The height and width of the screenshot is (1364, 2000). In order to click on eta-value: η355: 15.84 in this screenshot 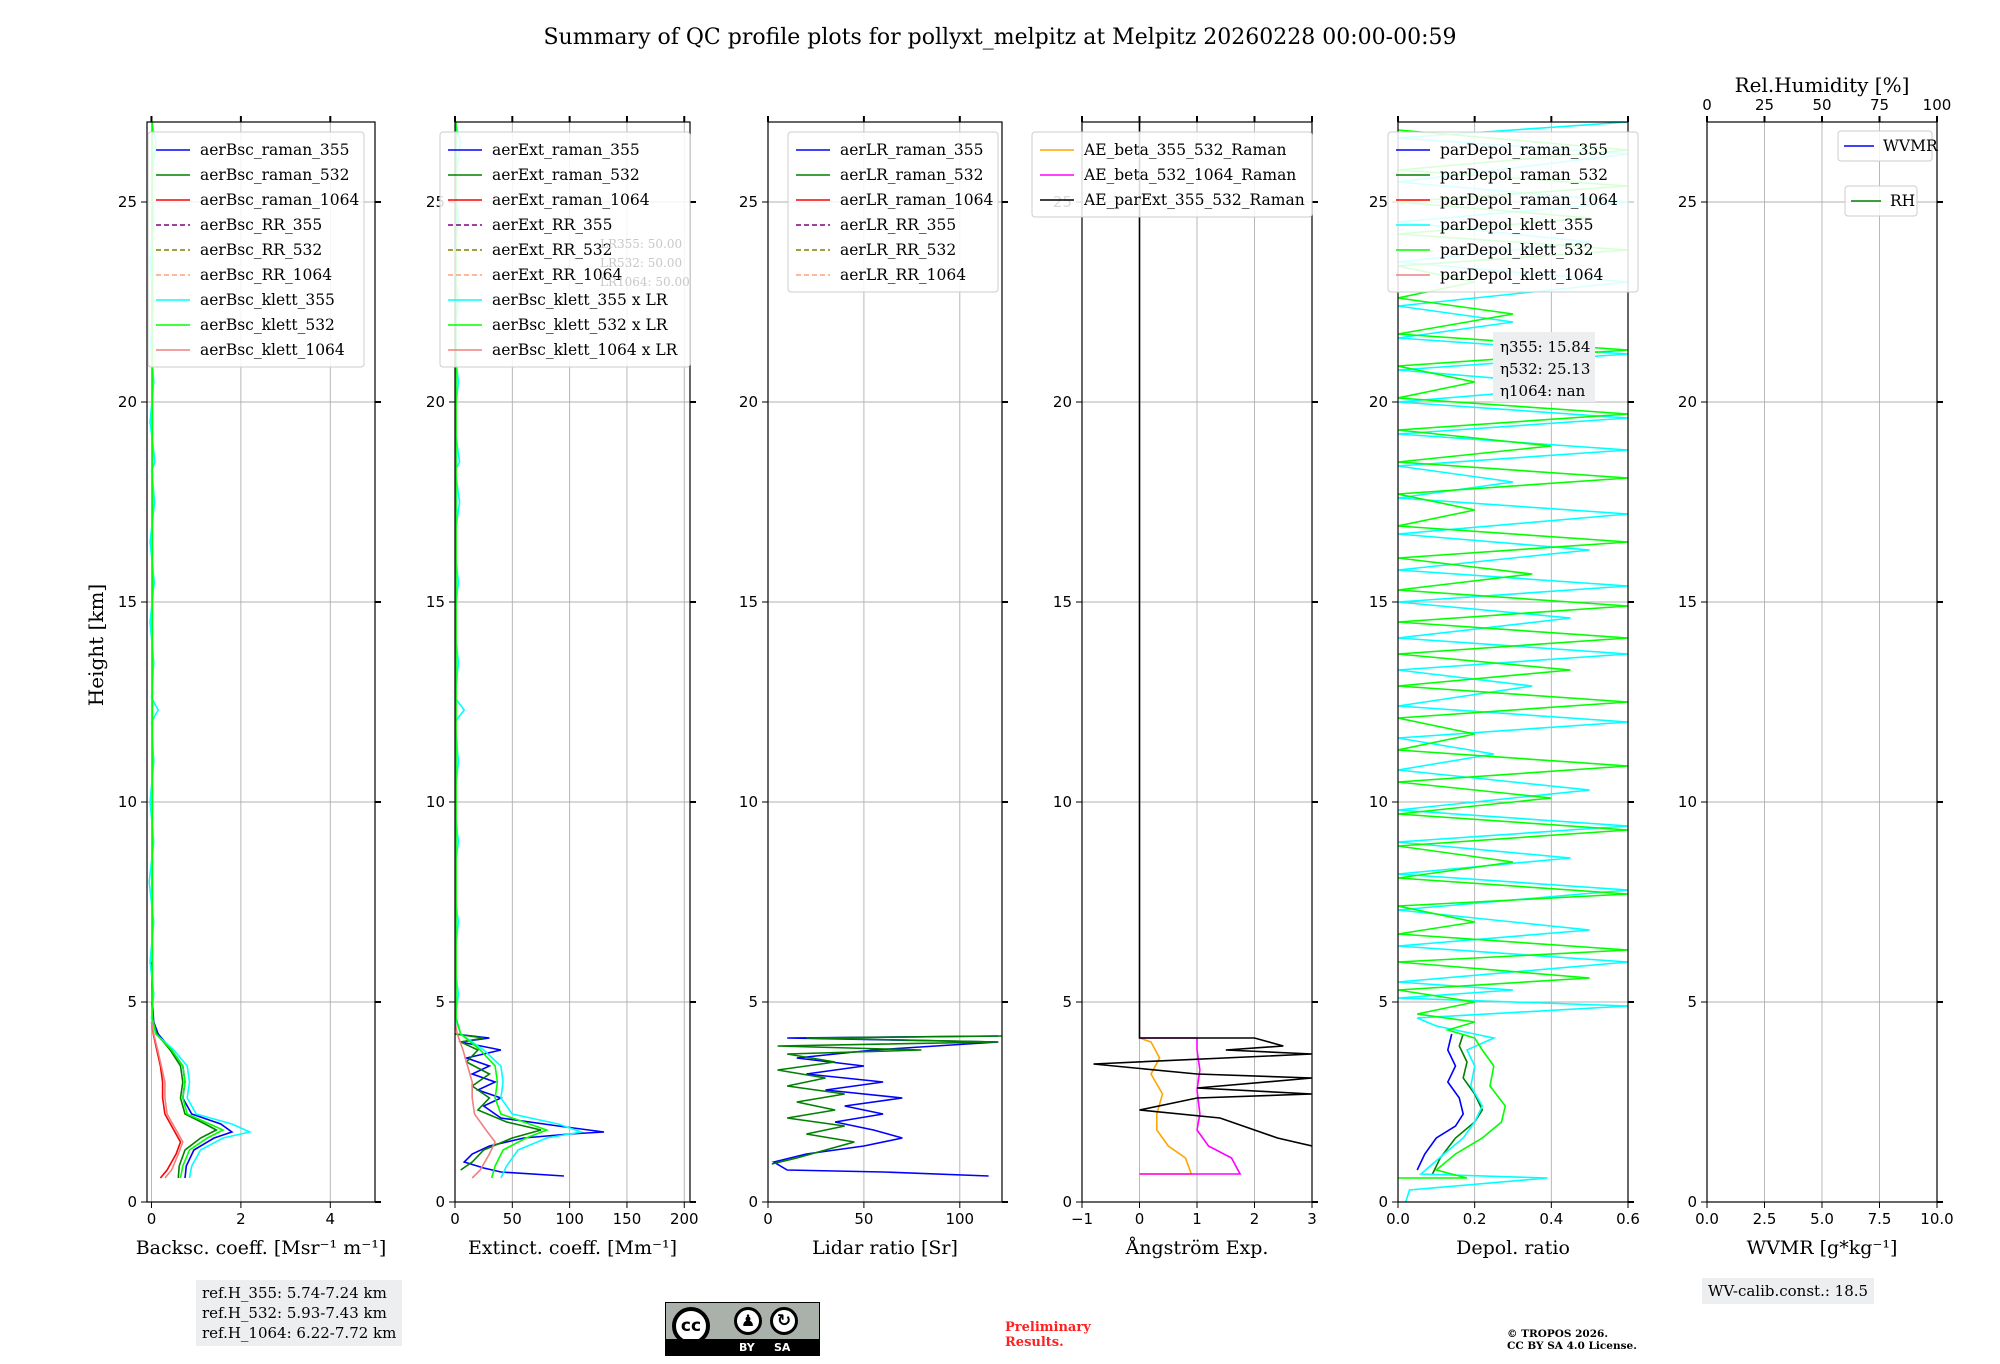, I will do `click(1545, 347)`.